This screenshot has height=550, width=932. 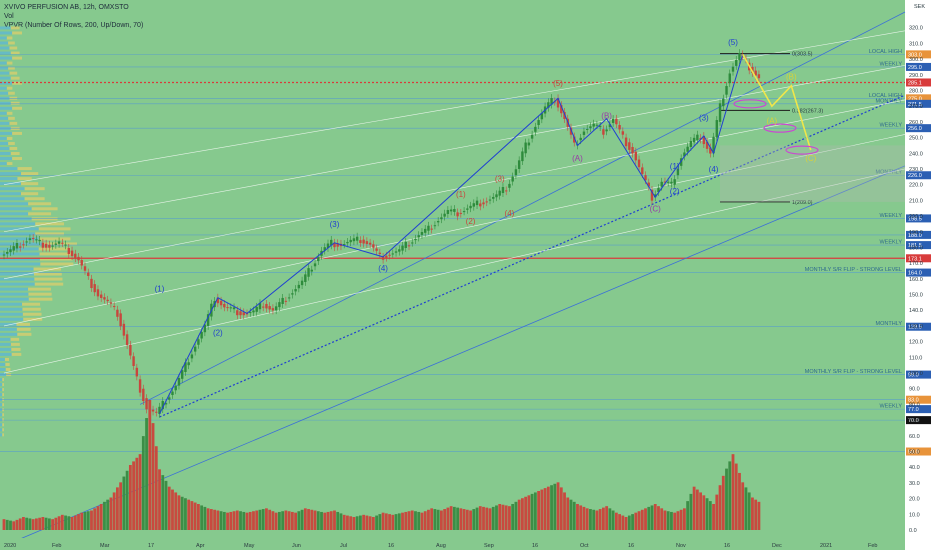 I want to click on x-tick-label: Apr, so click(x=200, y=546).